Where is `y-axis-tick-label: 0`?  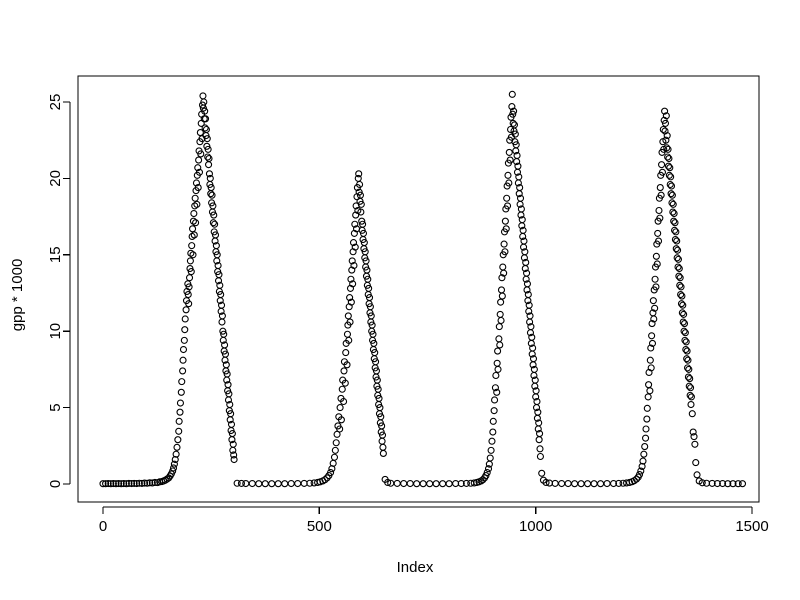 y-axis-tick-label: 0 is located at coordinates (55, 484).